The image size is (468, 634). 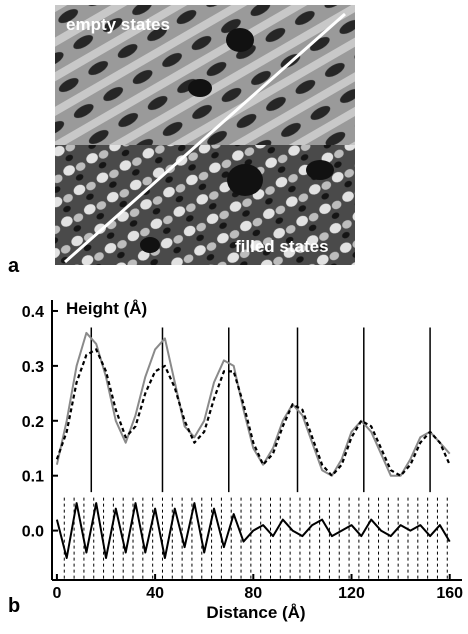 What do you see at coordinates (33, 477) in the screenshot?
I see `y-tick-label: 0.1` at bounding box center [33, 477].